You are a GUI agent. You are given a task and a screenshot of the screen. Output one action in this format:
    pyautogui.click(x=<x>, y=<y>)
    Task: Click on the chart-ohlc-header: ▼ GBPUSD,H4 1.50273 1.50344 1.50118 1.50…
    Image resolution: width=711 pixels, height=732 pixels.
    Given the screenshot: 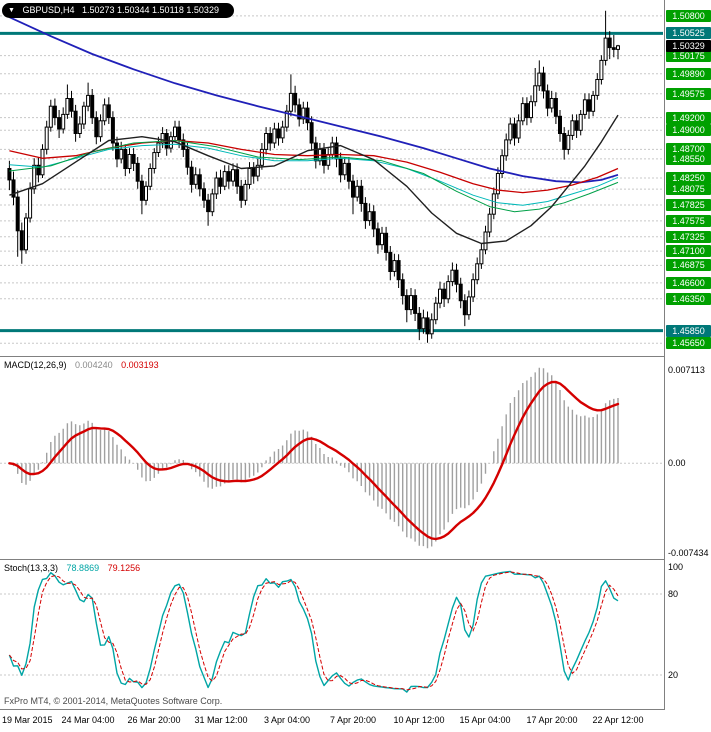 What is the action you would take?
    pyautogui.click(x=118, y=10)
    